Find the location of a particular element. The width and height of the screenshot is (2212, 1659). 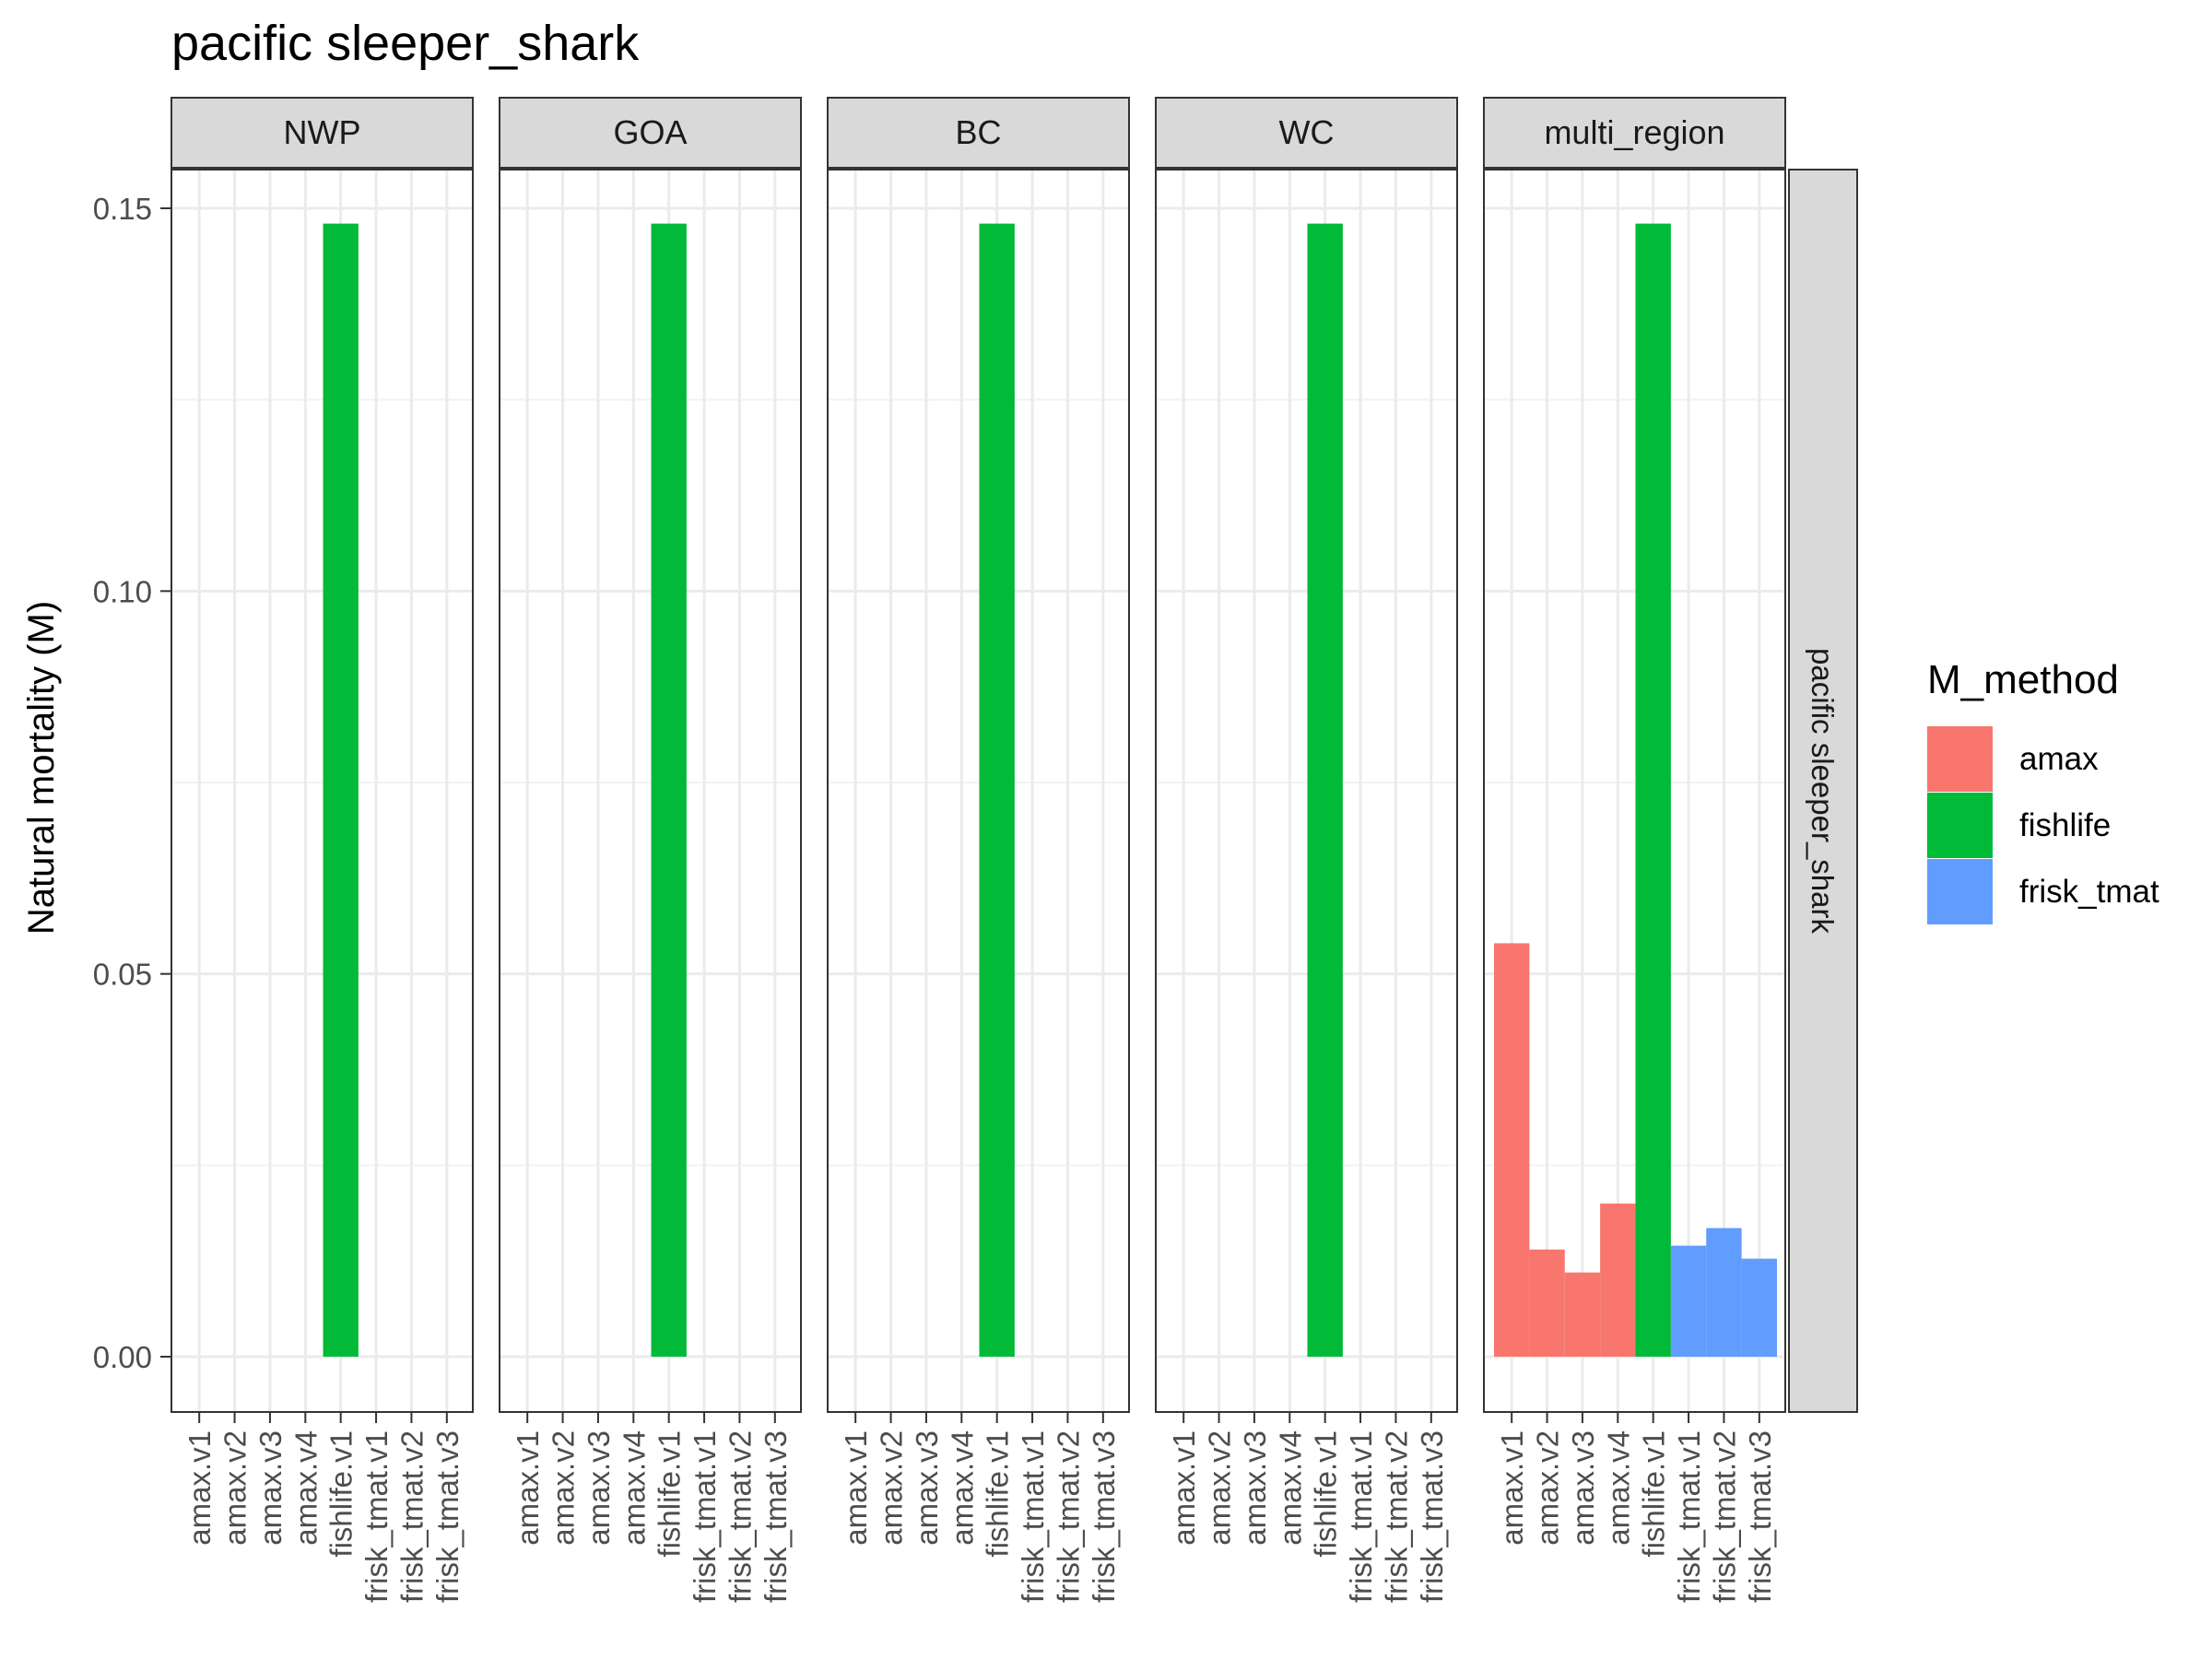

row-strip-box is located at coordinates (1823, 791).